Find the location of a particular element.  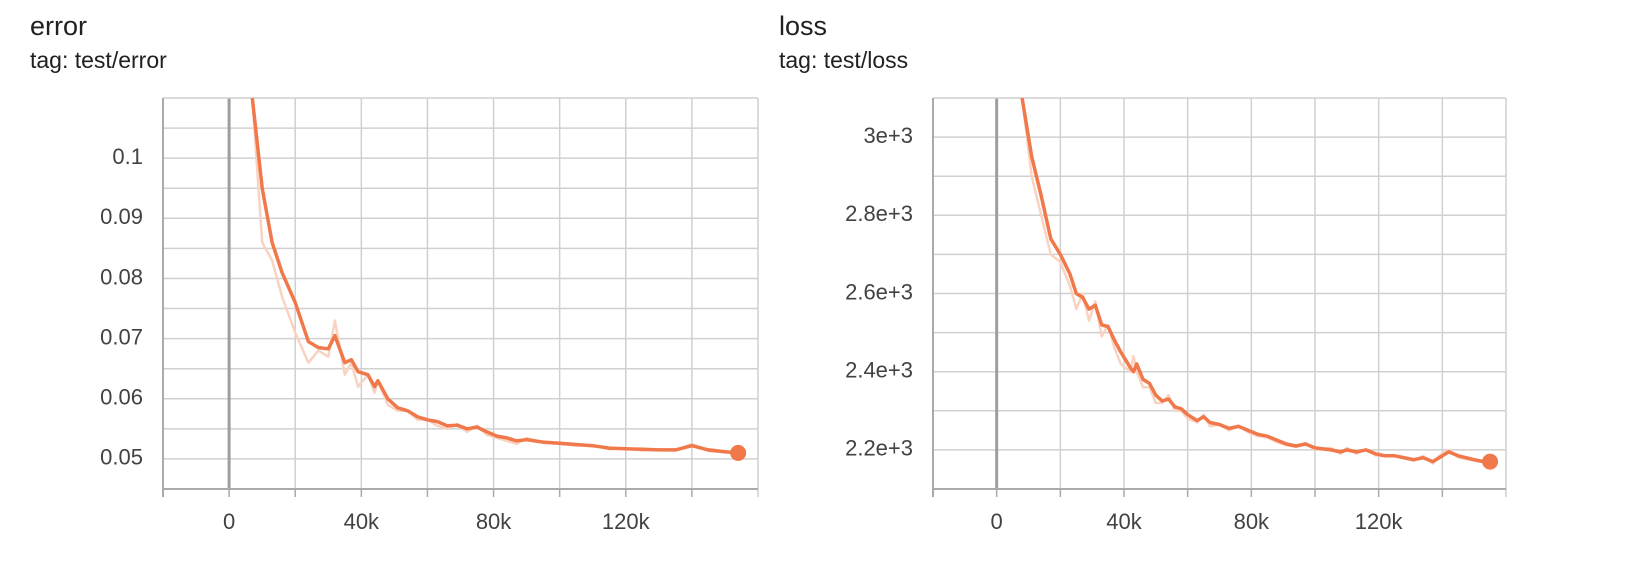

chart-title: loss is located at coordinates (803, 26).